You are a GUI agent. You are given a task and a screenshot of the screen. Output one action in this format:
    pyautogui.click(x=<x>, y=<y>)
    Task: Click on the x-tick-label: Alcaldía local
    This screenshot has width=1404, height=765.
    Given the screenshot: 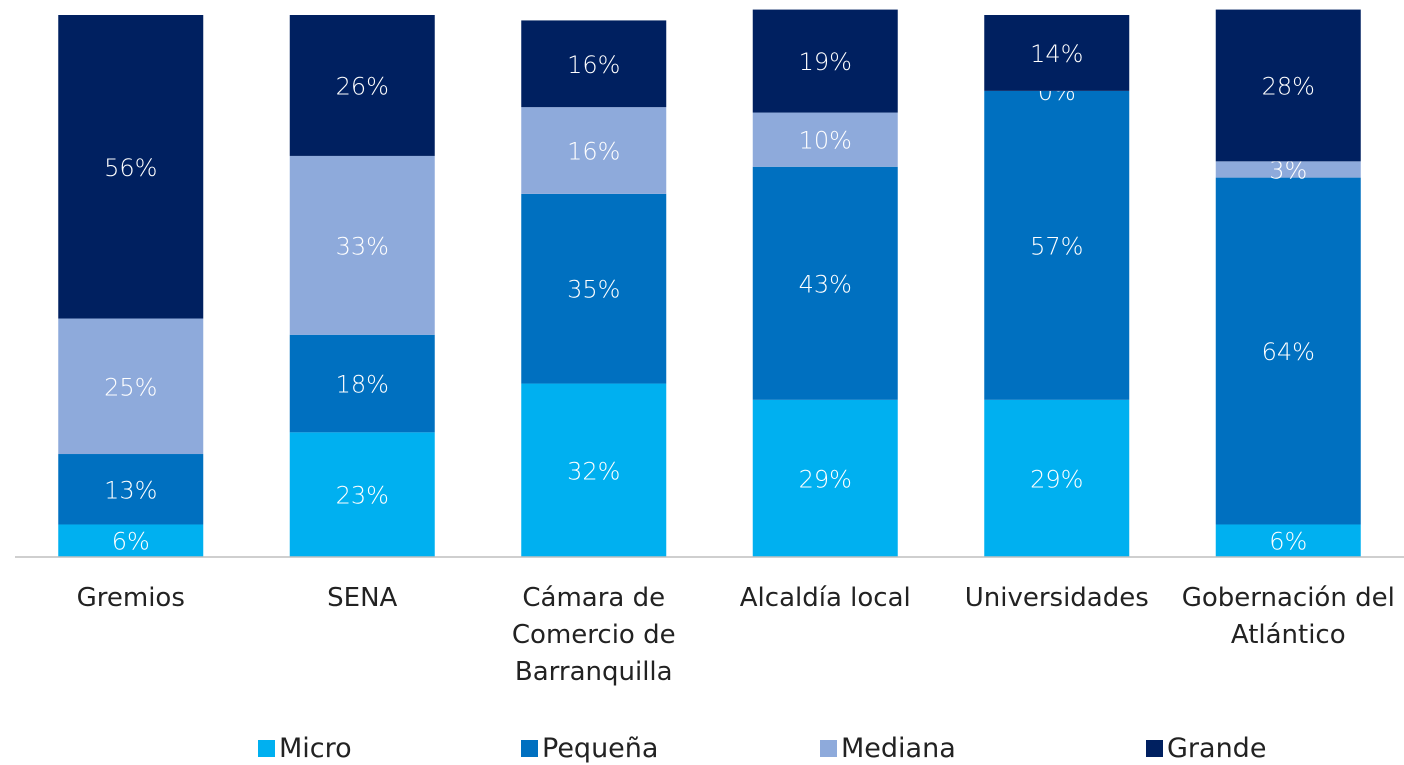 What is the action you would take?
    pyautogui.click(x=825, y=598)
    